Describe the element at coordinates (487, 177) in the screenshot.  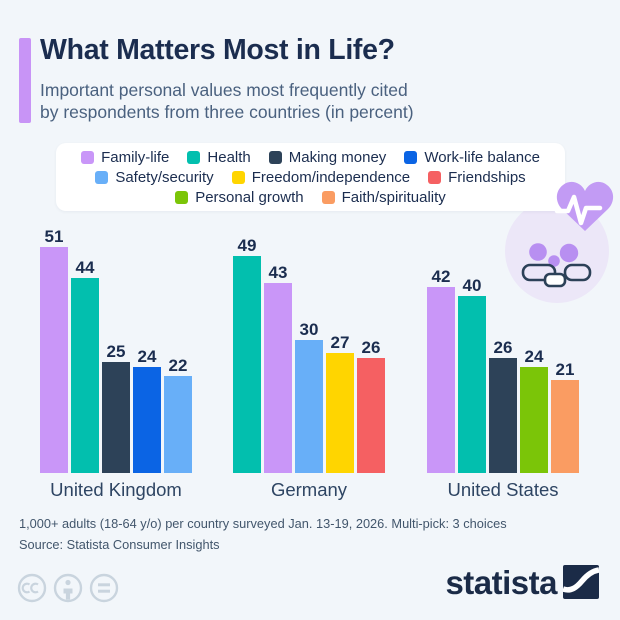
I see `legend-label: Friendships` at that location.